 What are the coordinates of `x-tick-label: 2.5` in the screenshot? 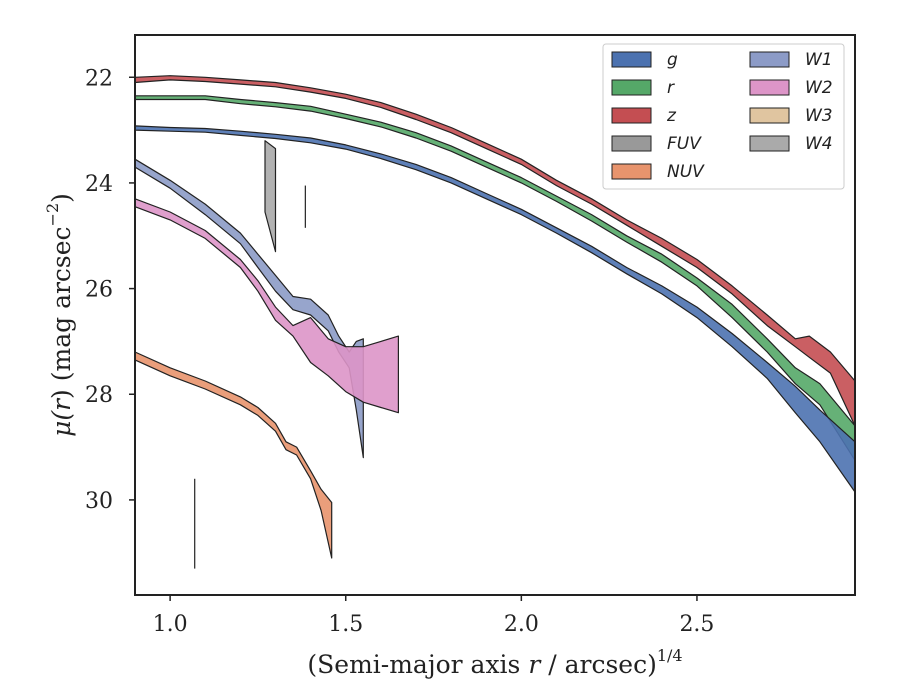 It's located at (696, 624).